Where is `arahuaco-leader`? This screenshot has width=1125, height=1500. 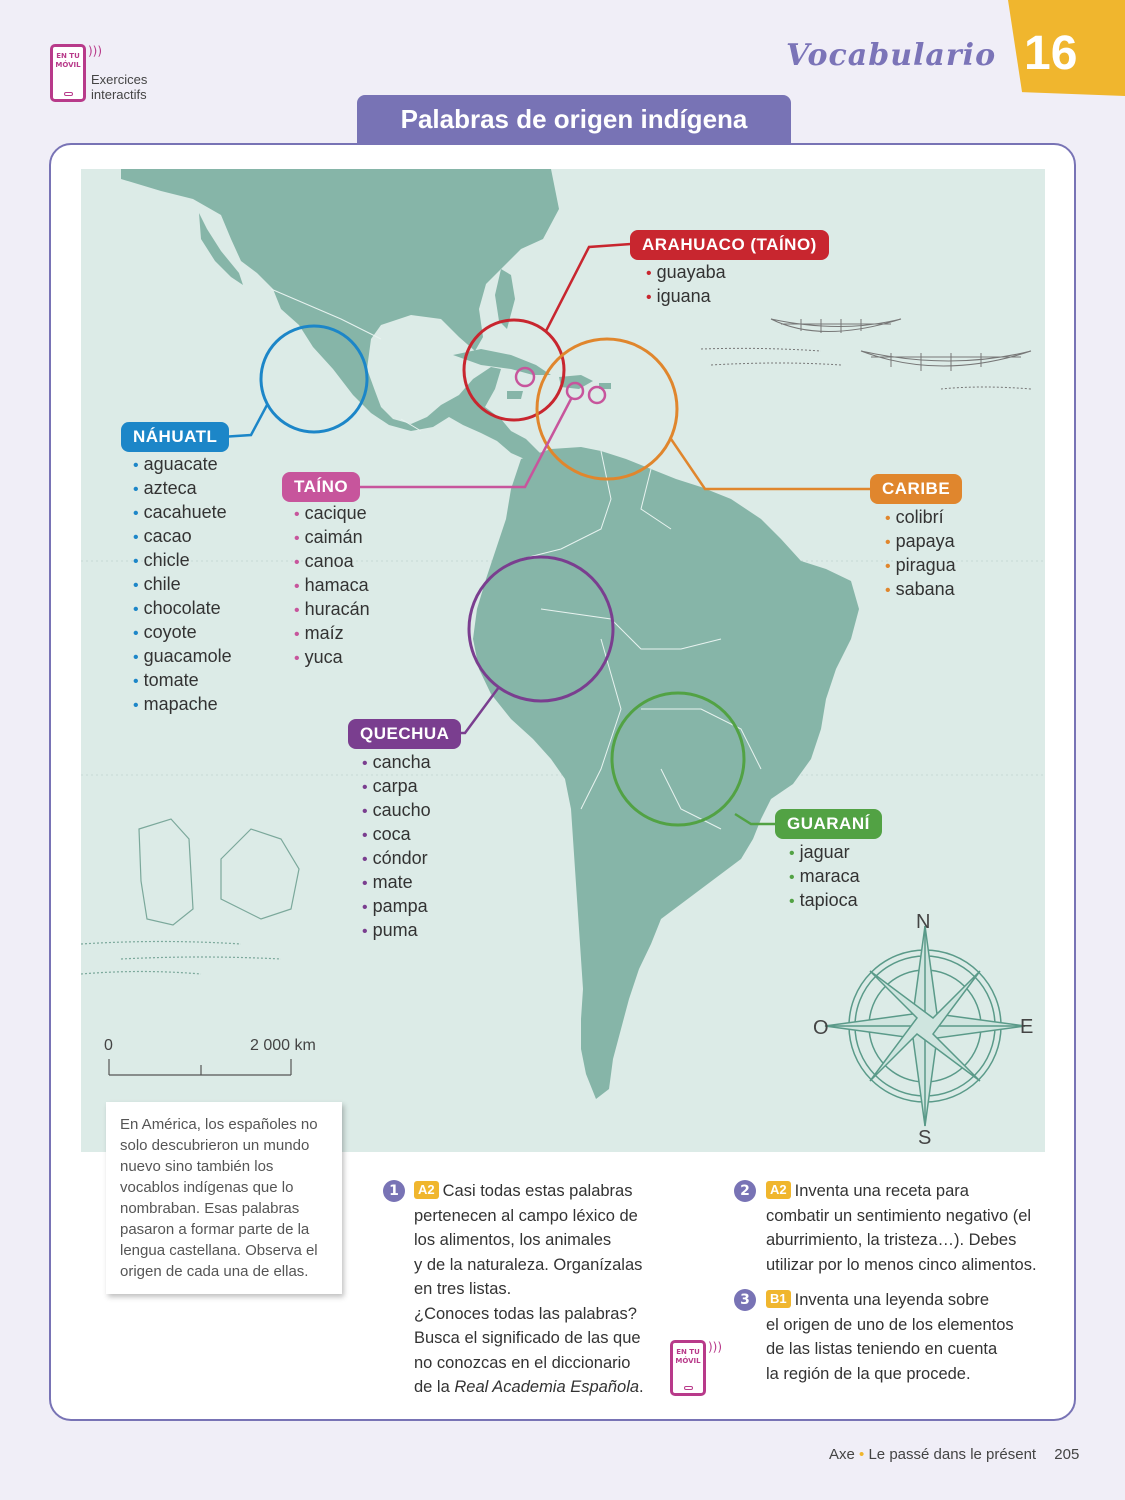
arahuaco-leader is located at coordinates (588, 287).